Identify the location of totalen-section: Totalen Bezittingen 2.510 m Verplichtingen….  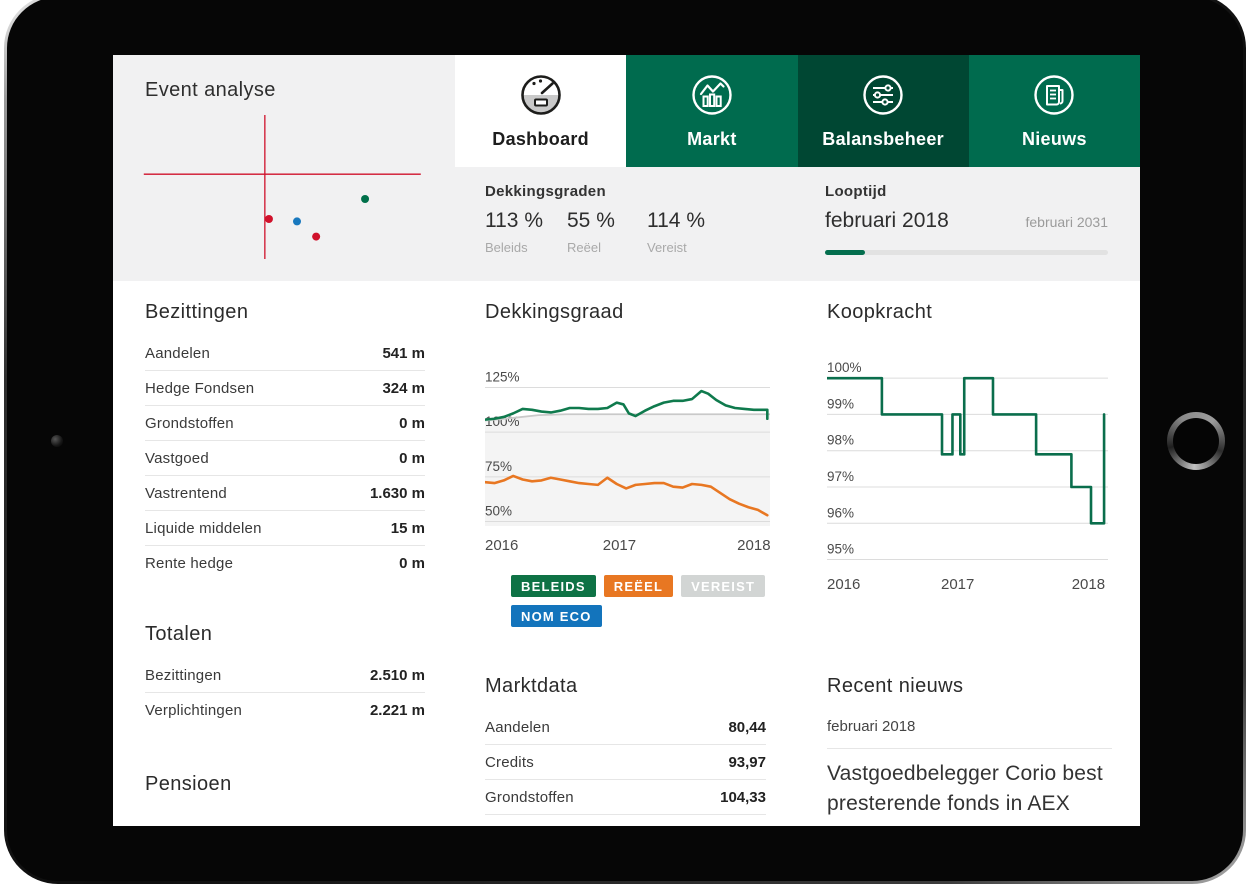
(285, 675).